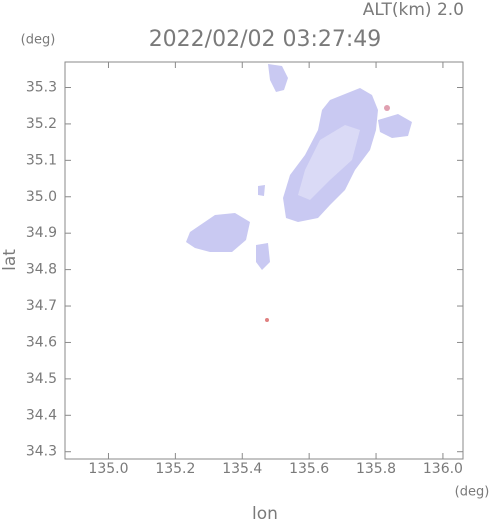 The image size is (491, 521). What do you see at coordinates (309, 469) in the screenshot?
I see `x-tick-label: 135.6` at bounding box center [309, 469].